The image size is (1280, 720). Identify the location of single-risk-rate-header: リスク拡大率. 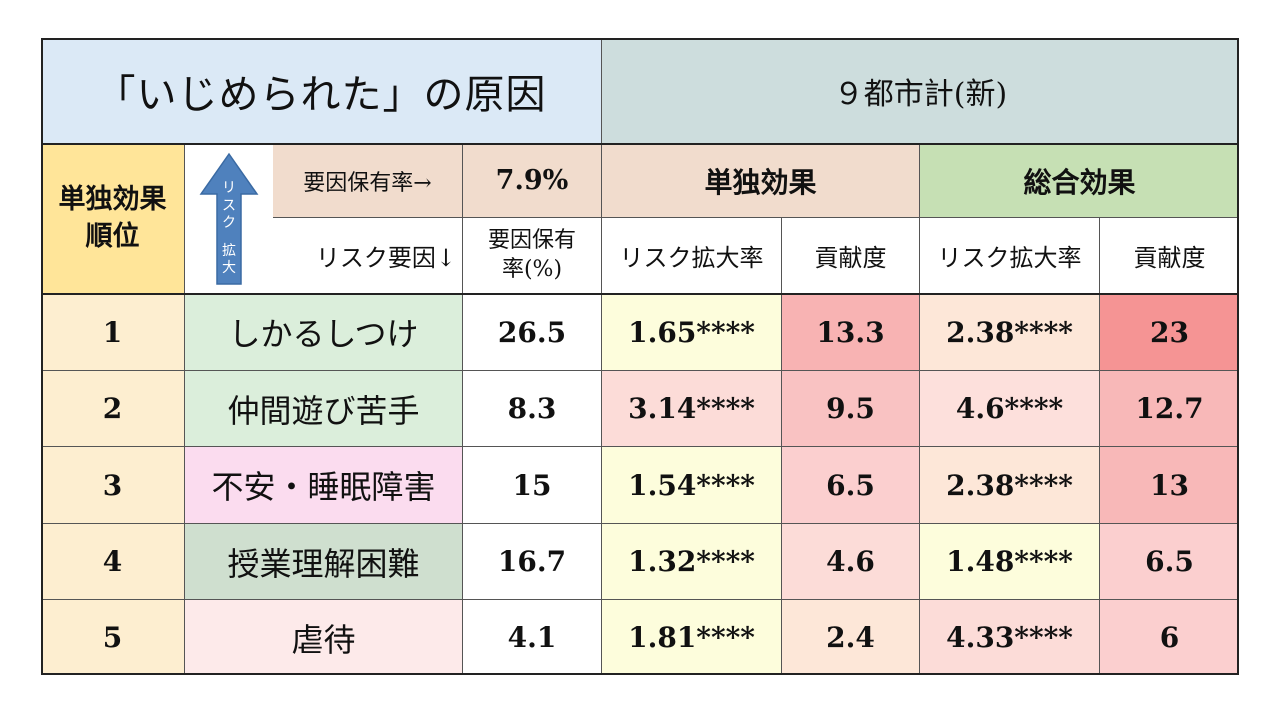
(692, 256).